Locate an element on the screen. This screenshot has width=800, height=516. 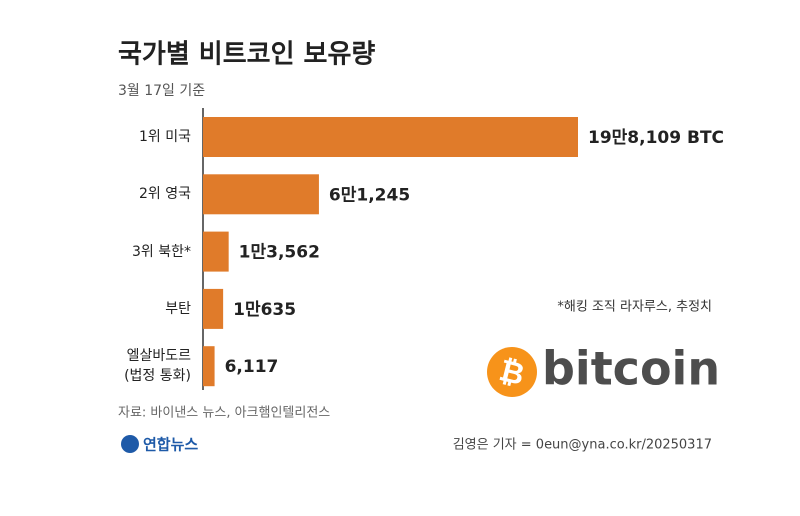
bitcoin-icon is located at coordinates (512, 372).